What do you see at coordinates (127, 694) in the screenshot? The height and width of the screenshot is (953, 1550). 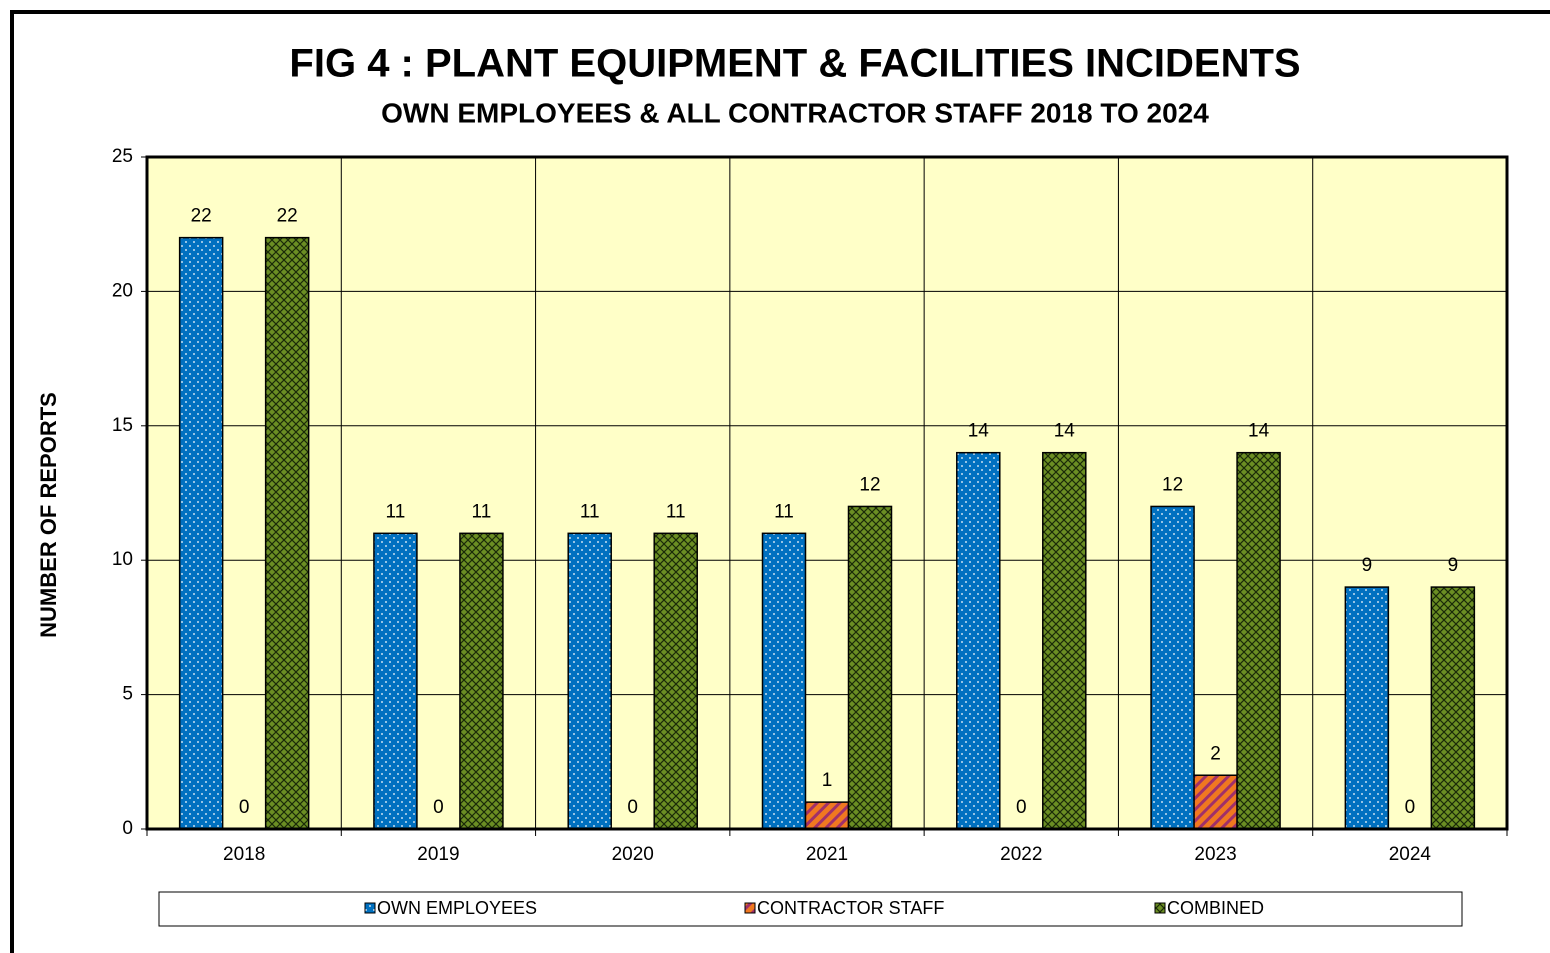 I see `y-tick-label: 5` at bounding box center [127, 694].